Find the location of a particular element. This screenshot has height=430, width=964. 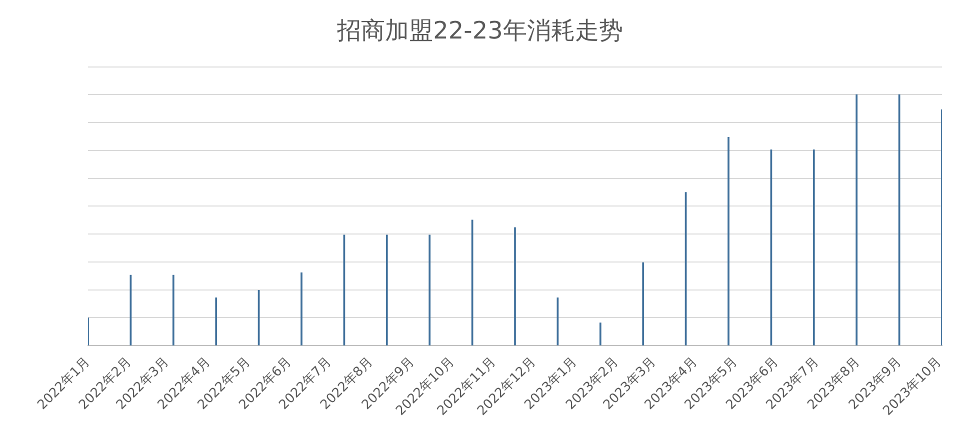

chart-title: 招商加盟22-23年消耗走势 is located at coordinates (479, 30).